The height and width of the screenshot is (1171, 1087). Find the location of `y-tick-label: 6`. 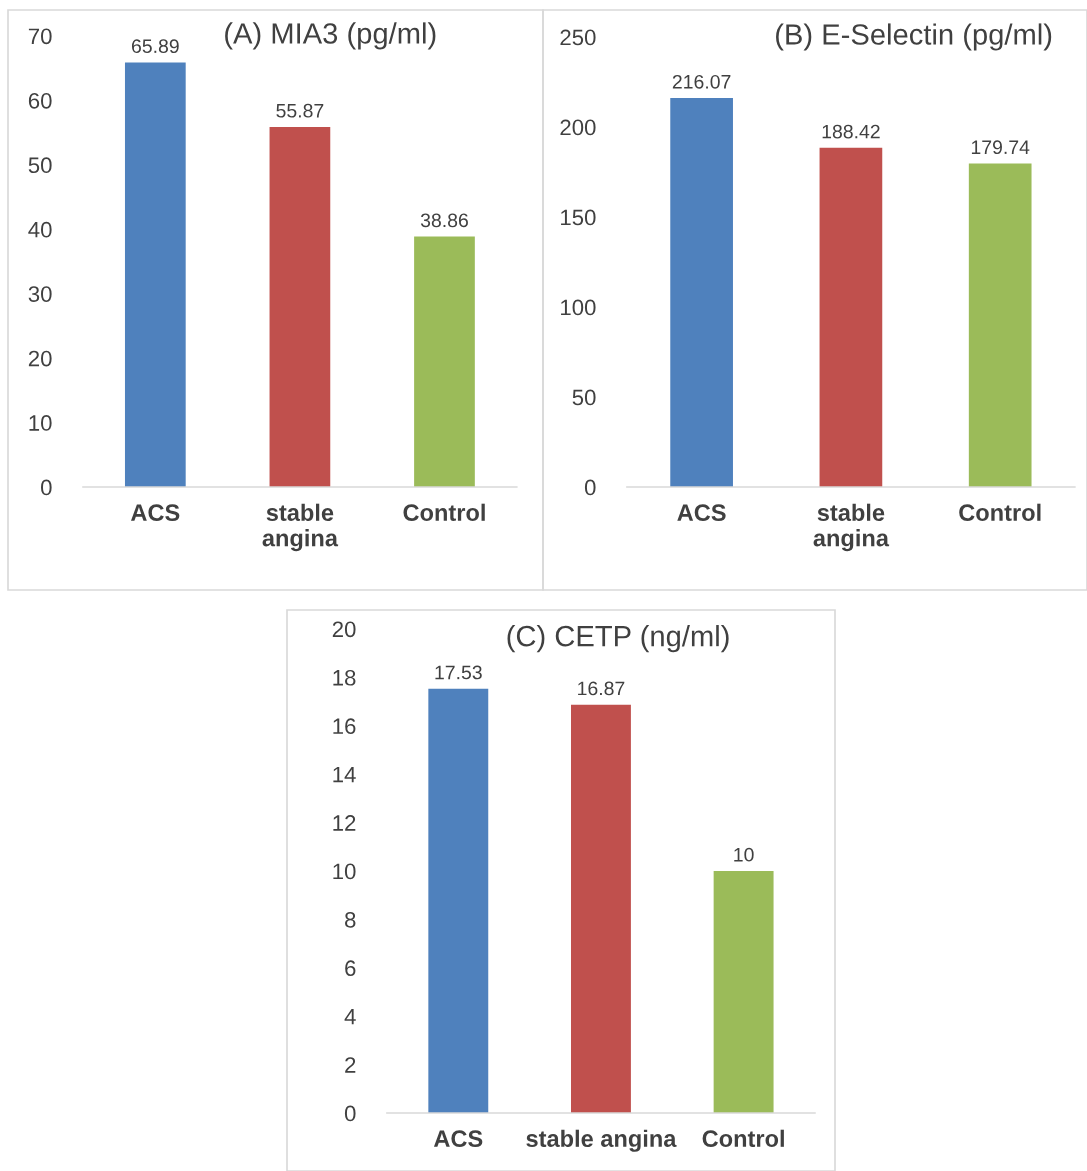

y-tick-label: 6 is located at coordinates (350, 968).